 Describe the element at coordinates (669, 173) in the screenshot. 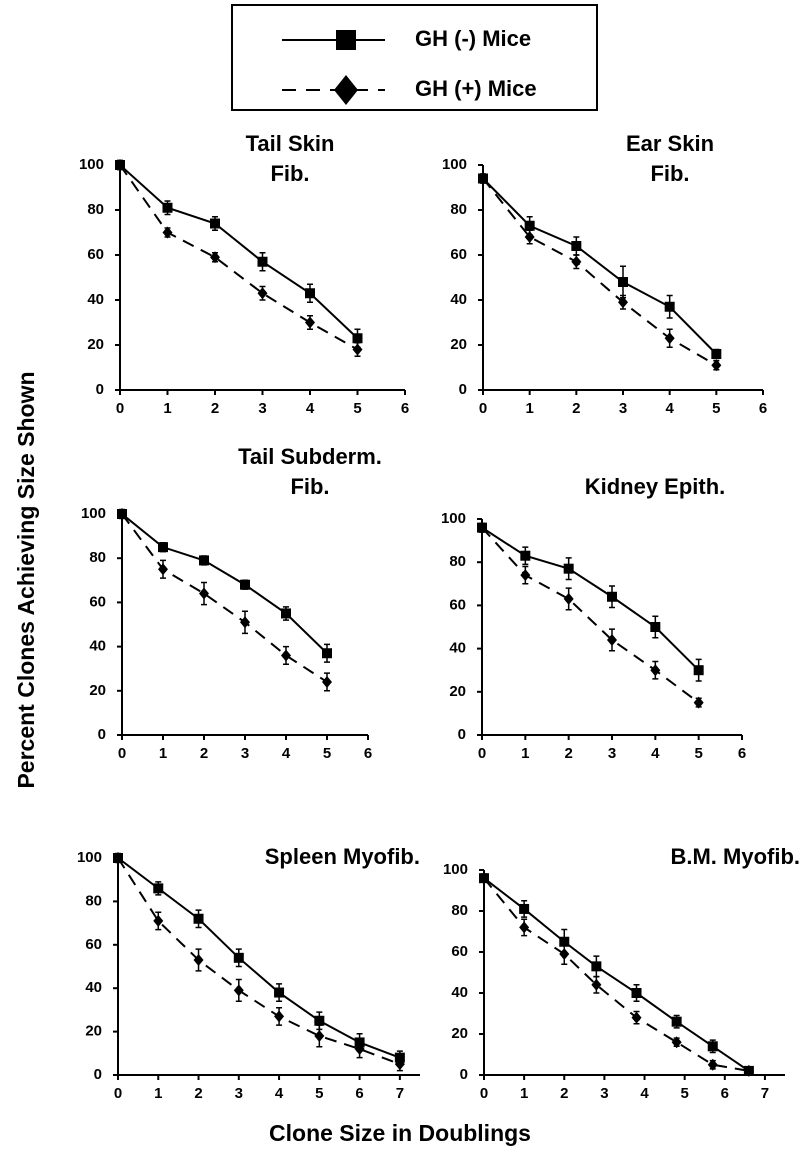

I see `panel-title: Fib.` at that location.